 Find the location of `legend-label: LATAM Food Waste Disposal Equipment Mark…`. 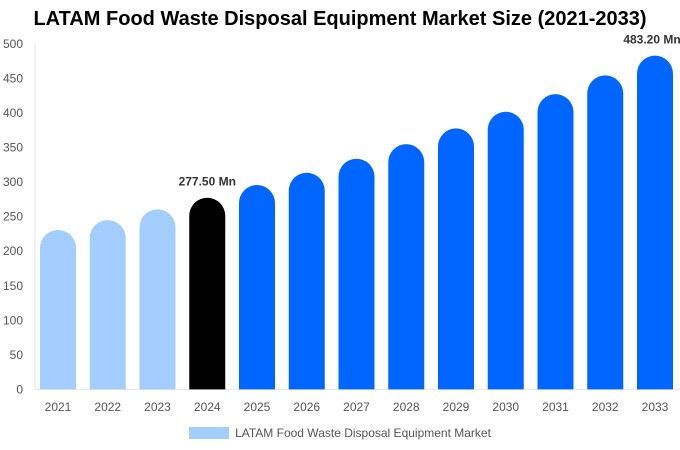

legend-label: LATAM Food Waste Disposal Equipment Mark… is located at coordinates (363, 433).